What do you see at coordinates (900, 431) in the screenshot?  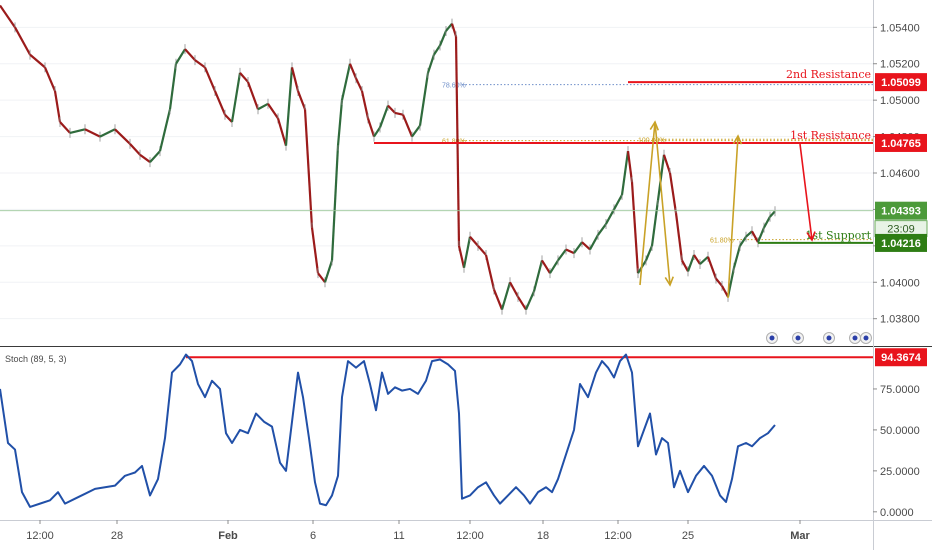 I see `stoch-tick-label: 50.0000` at bounding box center [900, 431].